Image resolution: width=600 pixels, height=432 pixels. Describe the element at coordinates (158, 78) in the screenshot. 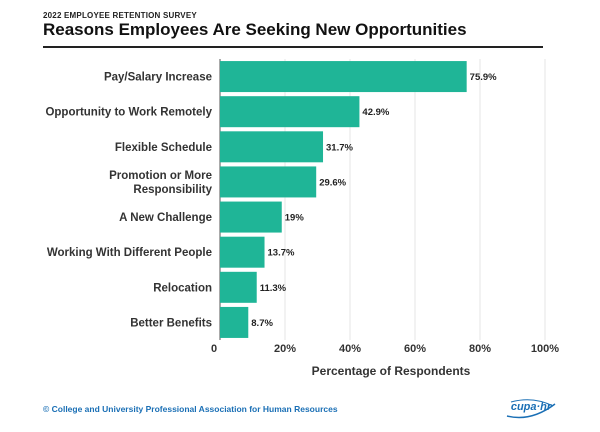

I see `category-label: Pay/Salary Increase` at that location.